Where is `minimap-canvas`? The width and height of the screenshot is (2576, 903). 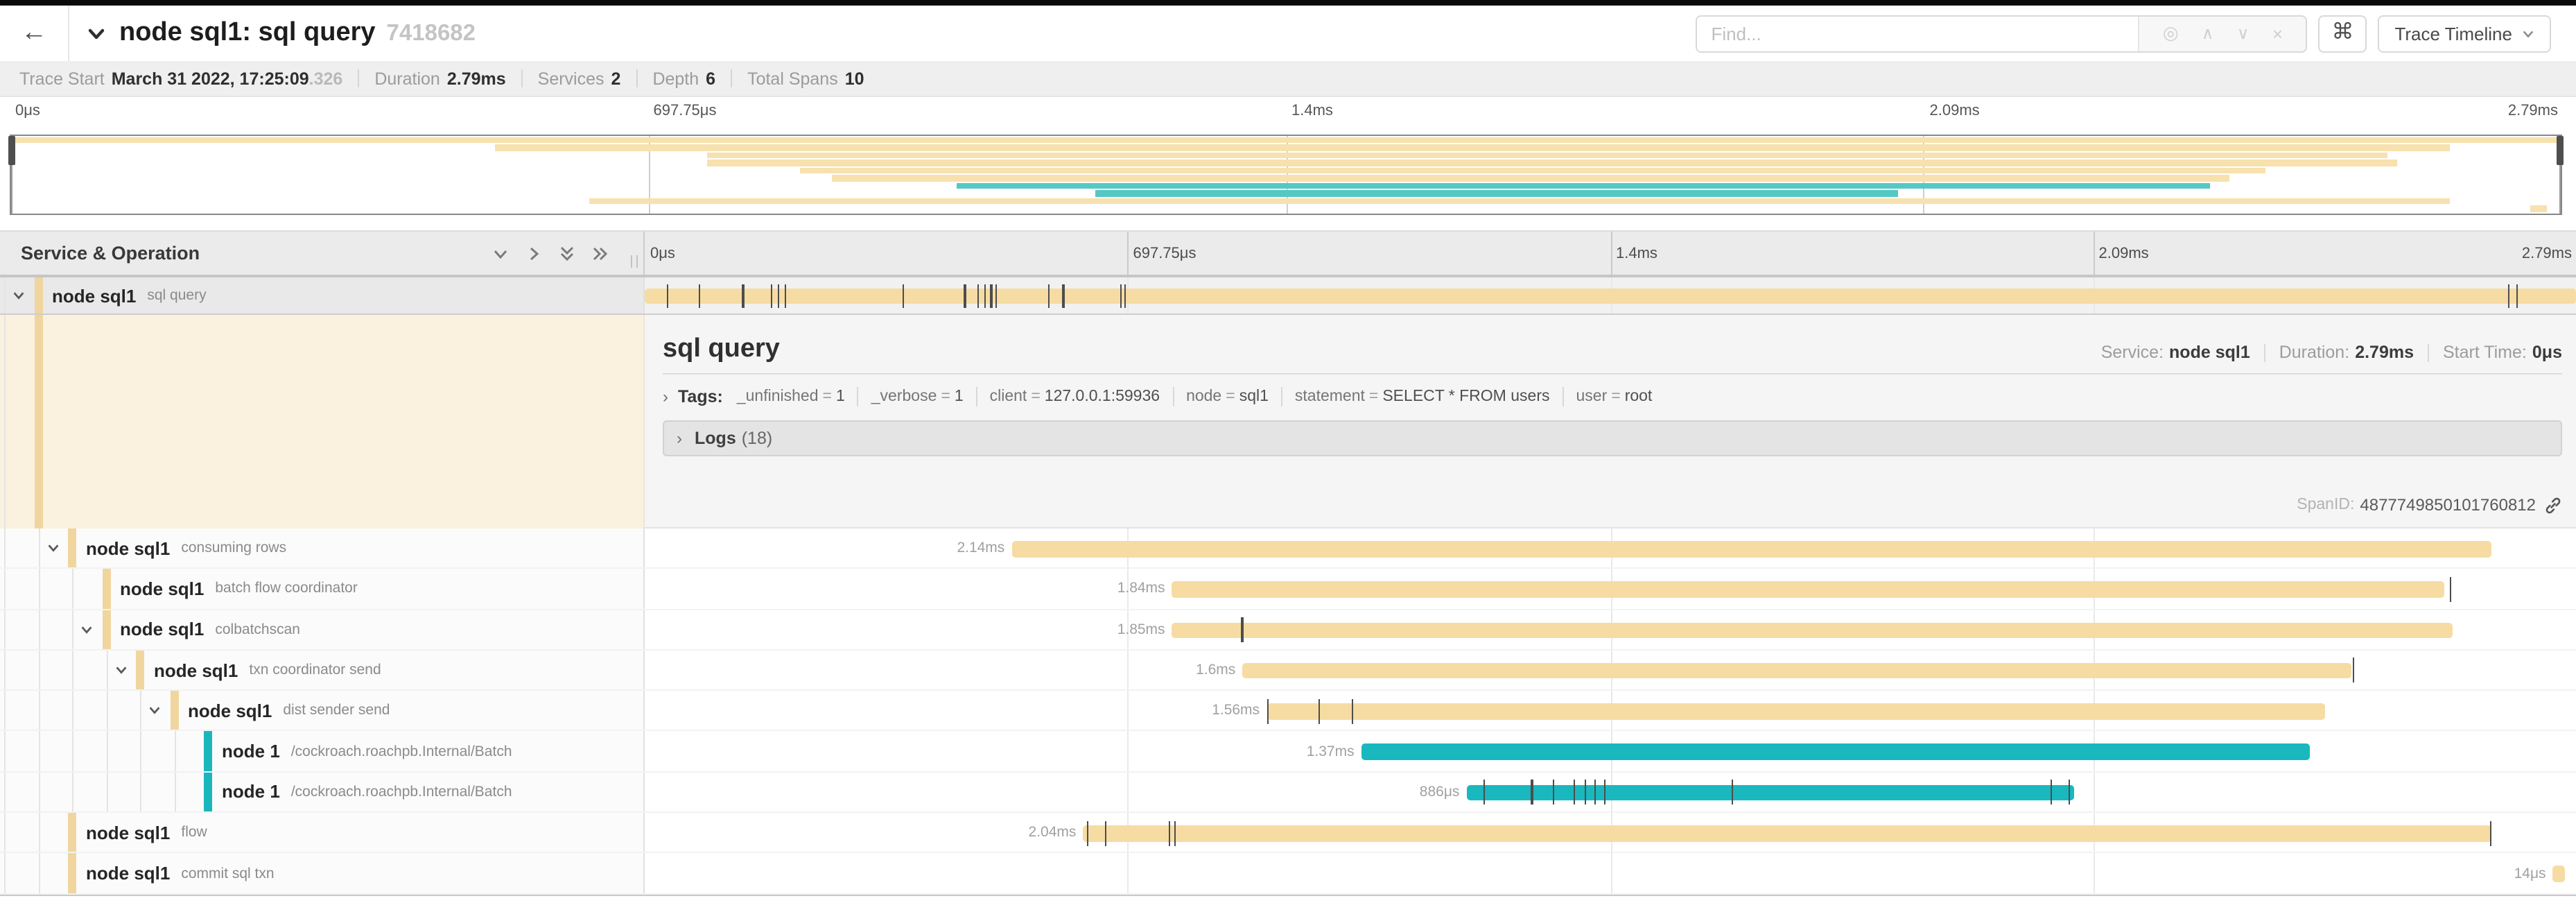 minimap-canvas is located at coordinates (1285, 175).